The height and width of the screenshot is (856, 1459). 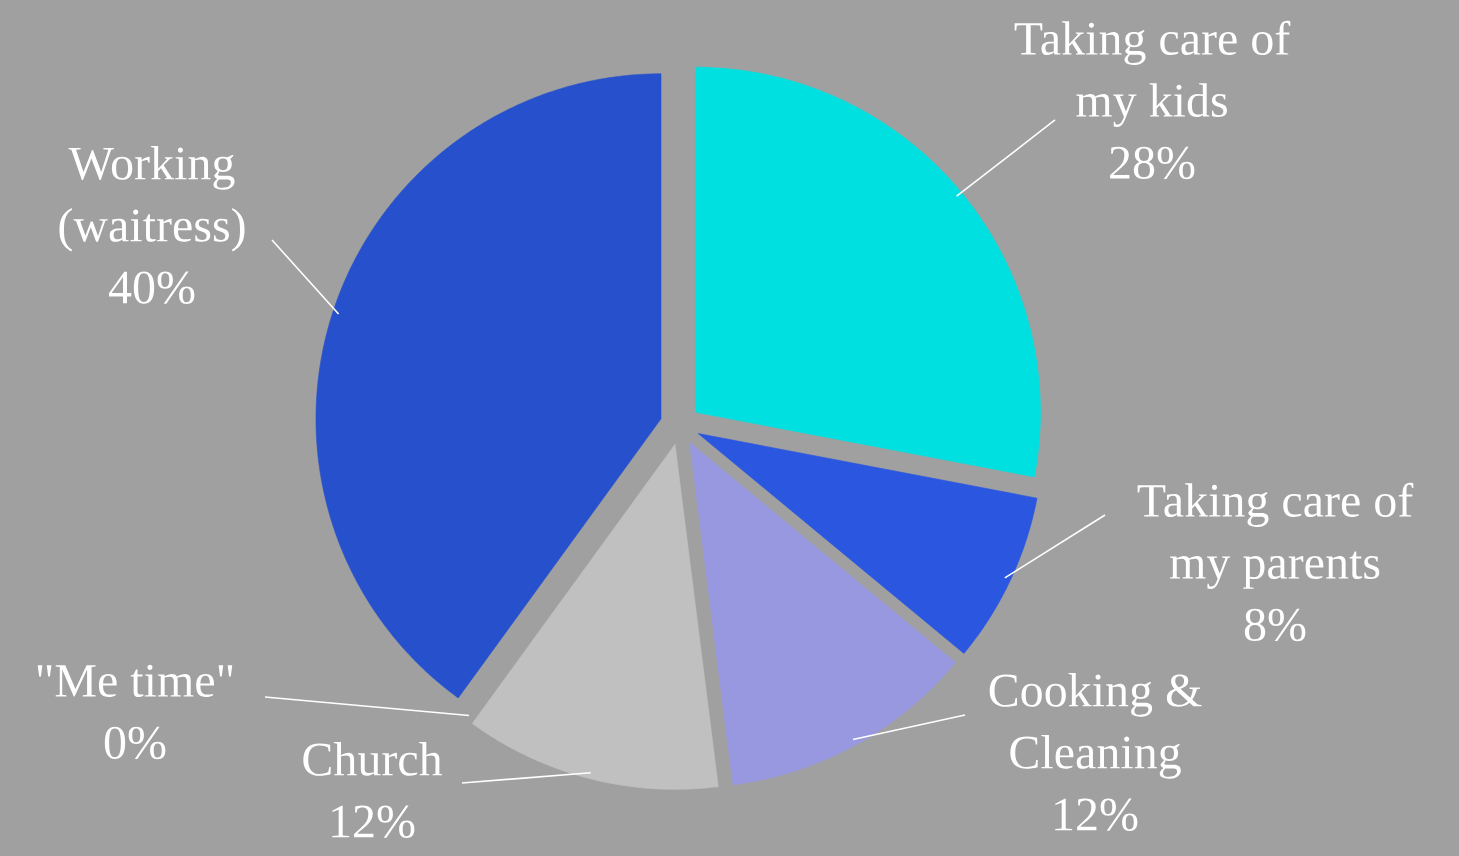 What do you see at coordinates (135, 681) in the screenshot?
I see `legend-label: "Me time"` at bounding box center [135, 681].